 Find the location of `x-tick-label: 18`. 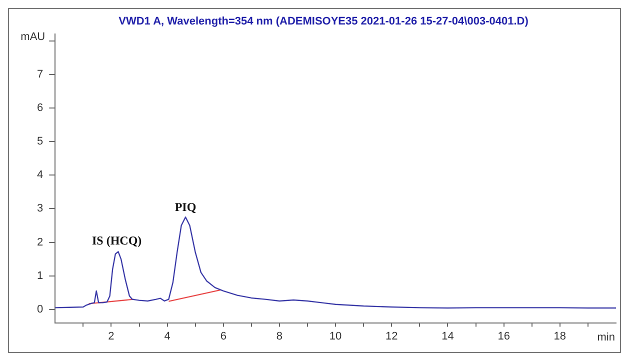

x-tick-label: 18 is located at coordinates (560, 336).